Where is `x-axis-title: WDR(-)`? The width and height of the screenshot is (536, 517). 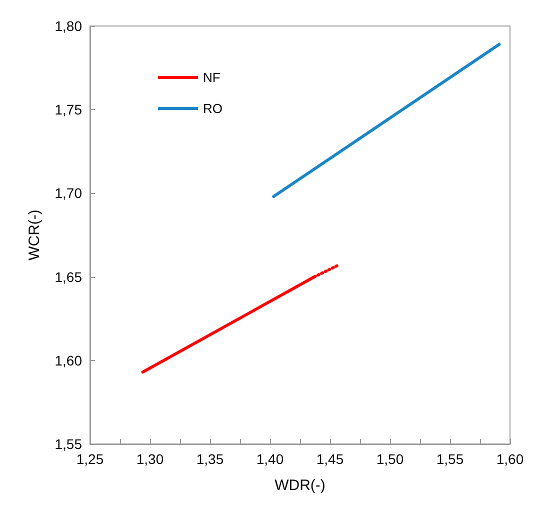 x-axis-title: WDR(-) is located at coordinates (300, 485).